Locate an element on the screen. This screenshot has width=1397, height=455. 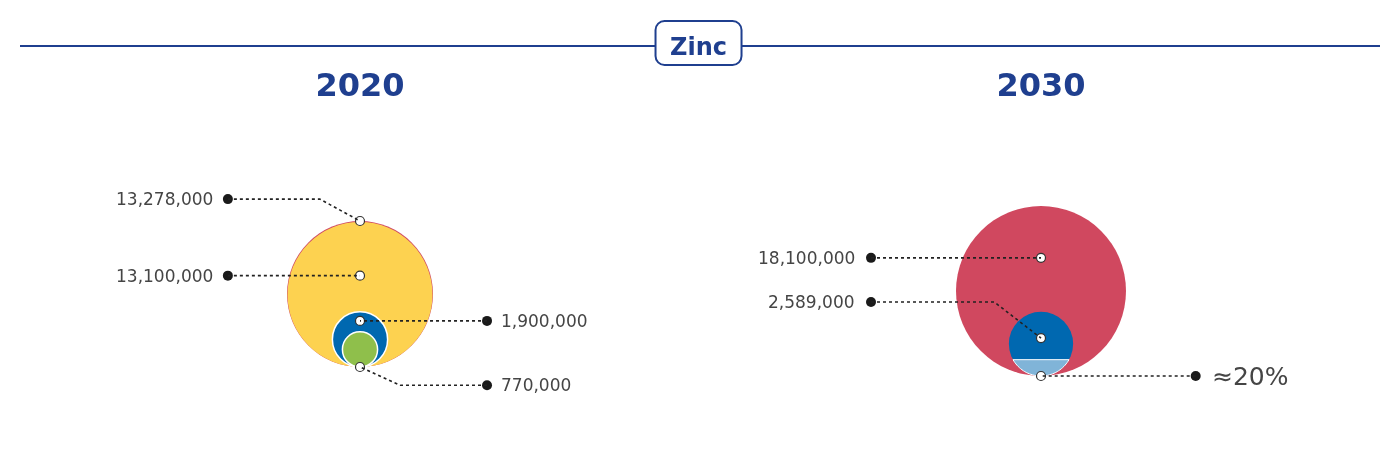
text: 2030 is located at coordinates (1041, 85).